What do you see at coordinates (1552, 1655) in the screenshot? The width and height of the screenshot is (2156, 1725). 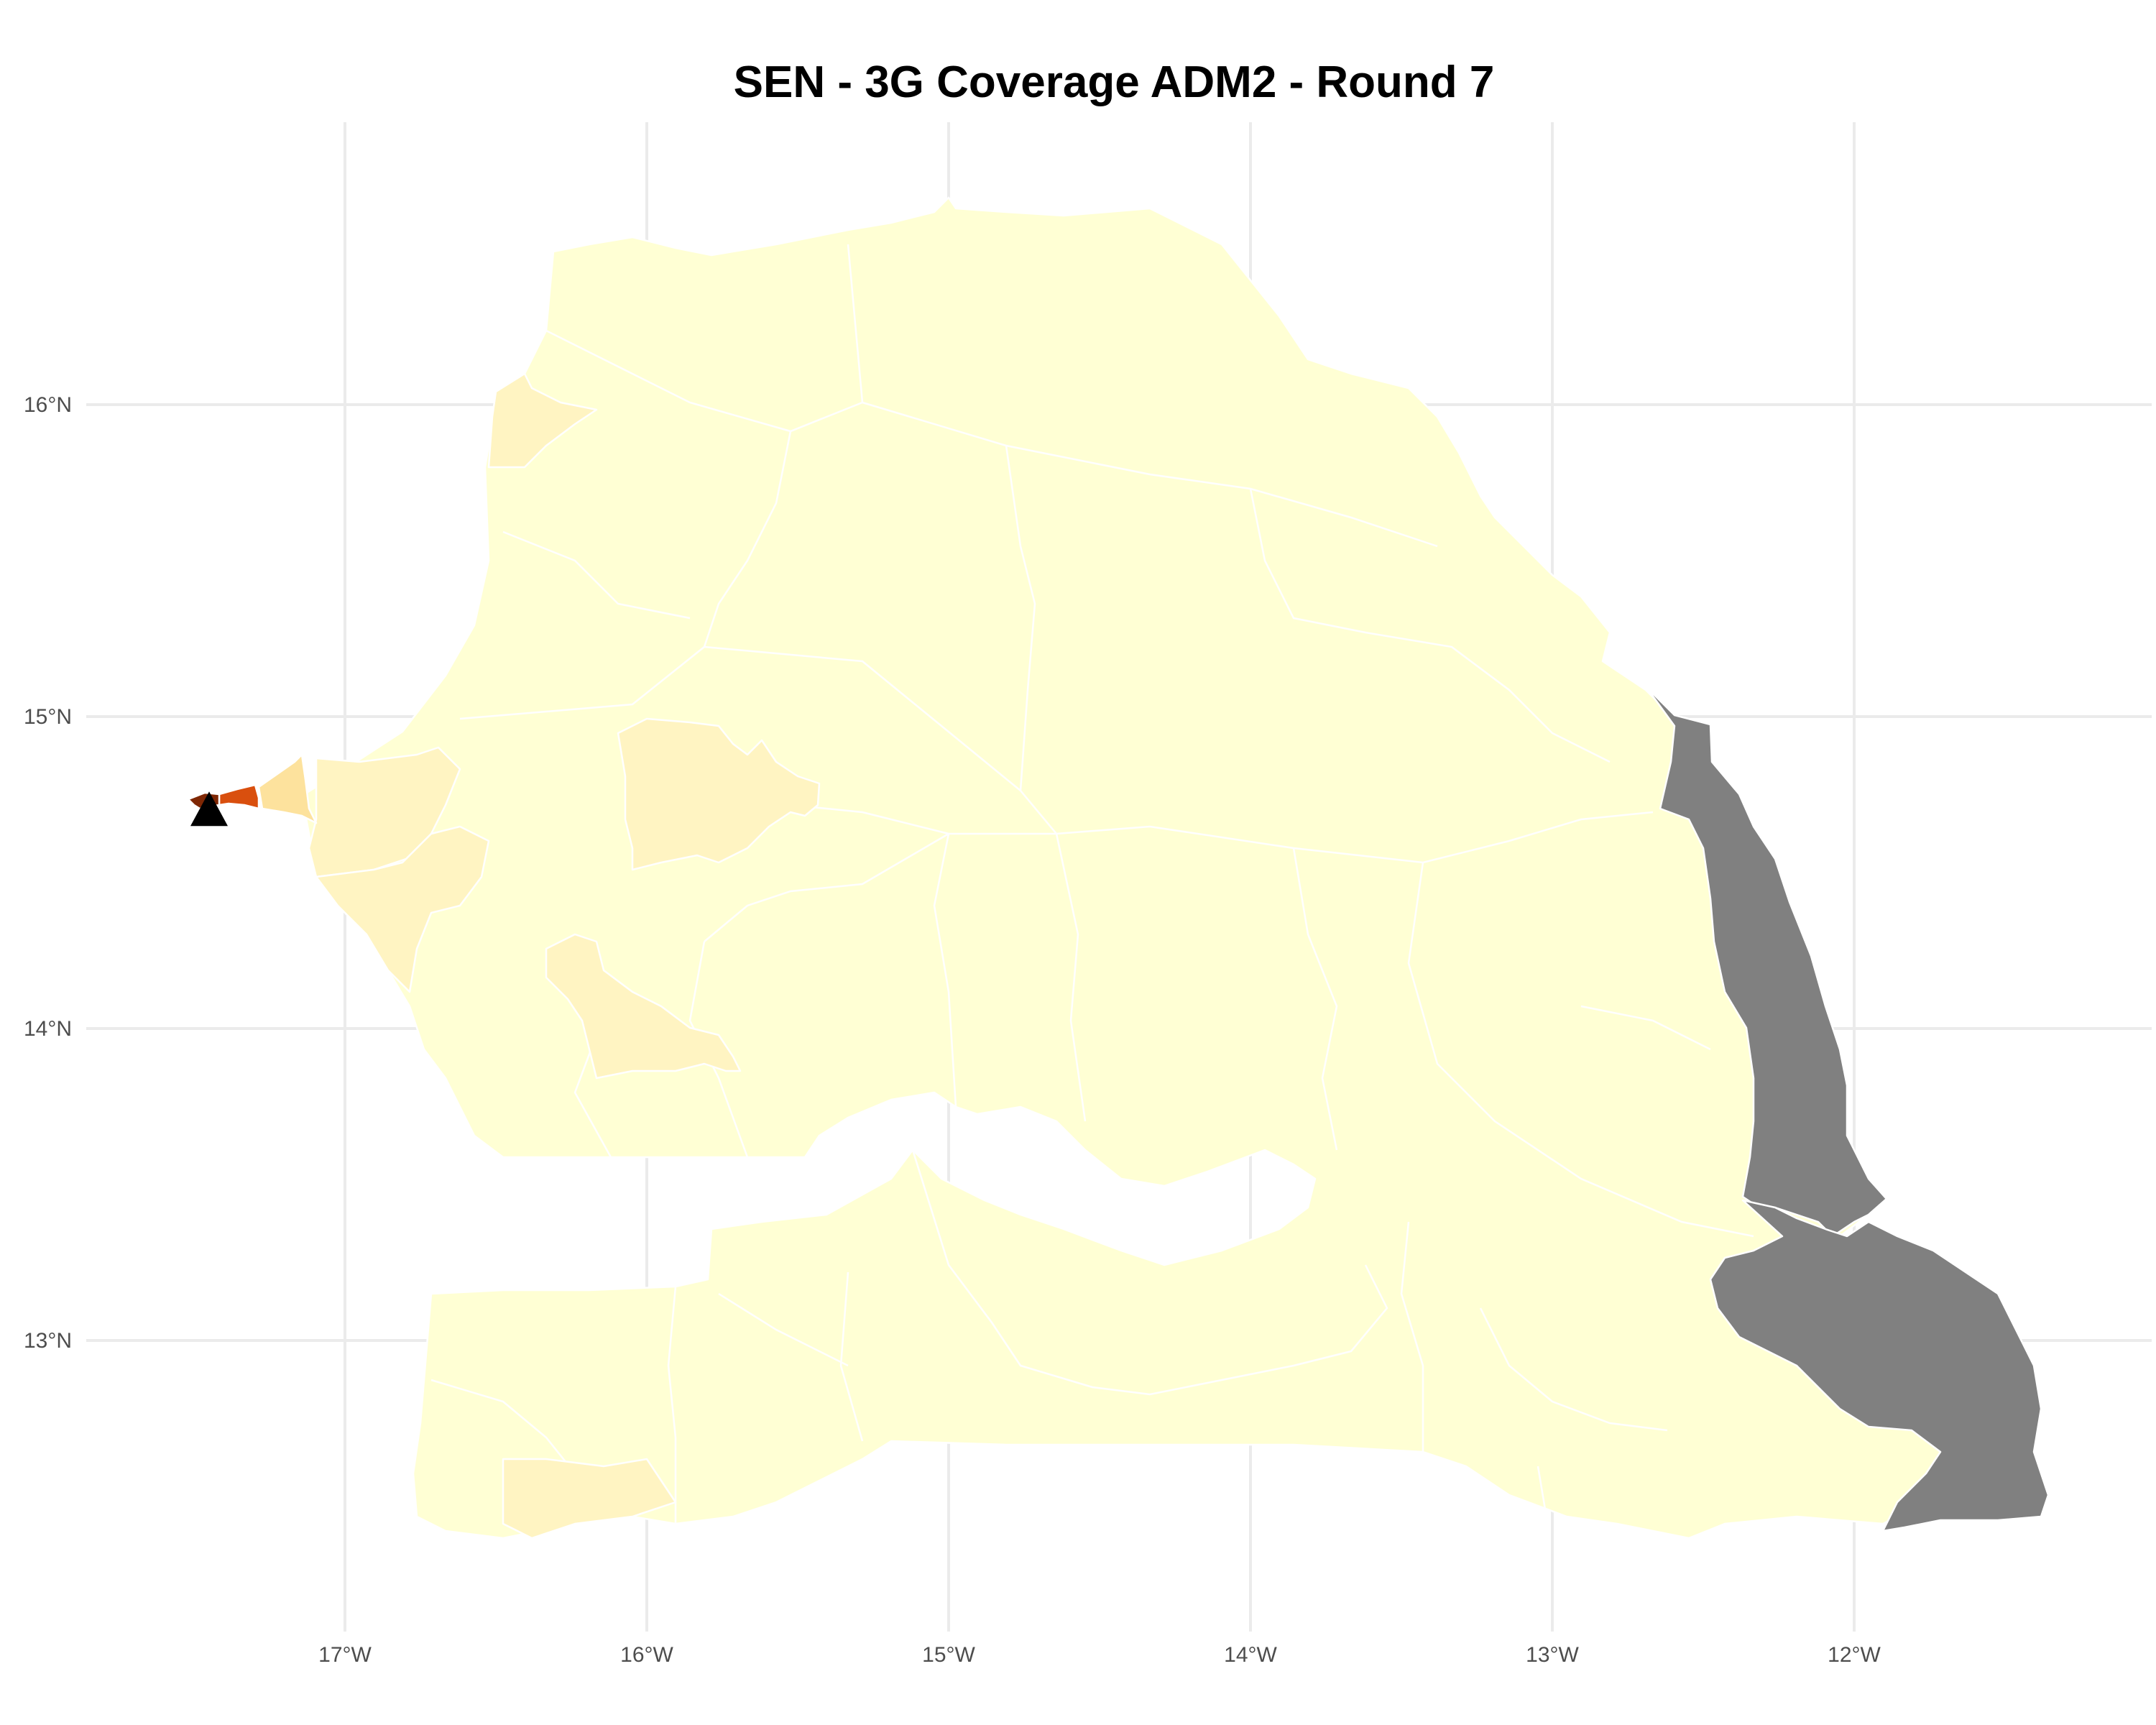 I see `x-tick-label: 13°W` at bounding box center [1552, 1655].